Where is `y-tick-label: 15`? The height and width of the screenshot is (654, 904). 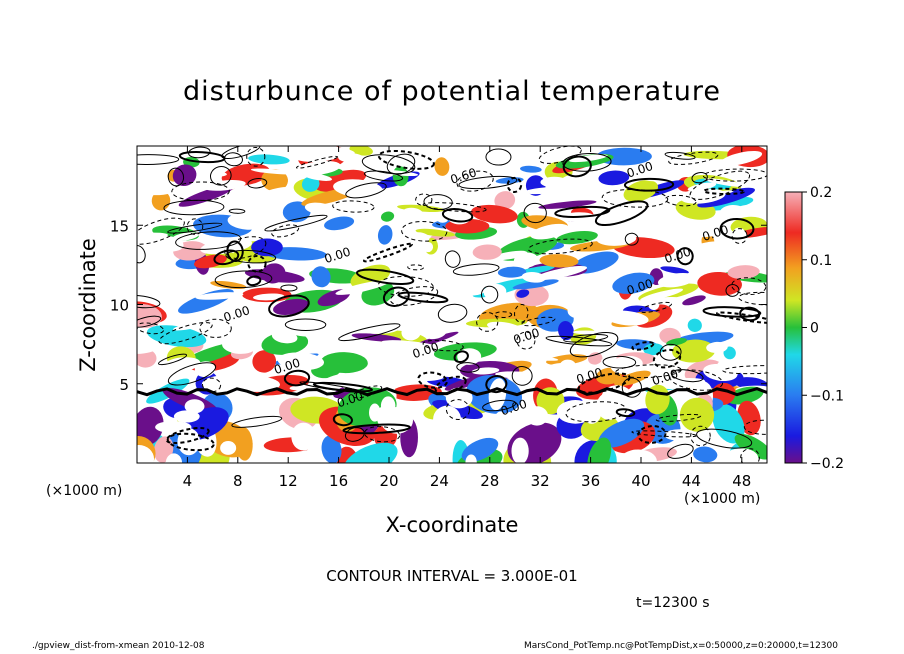
y-tick-label: 15 is located at coordinates (119, 226).